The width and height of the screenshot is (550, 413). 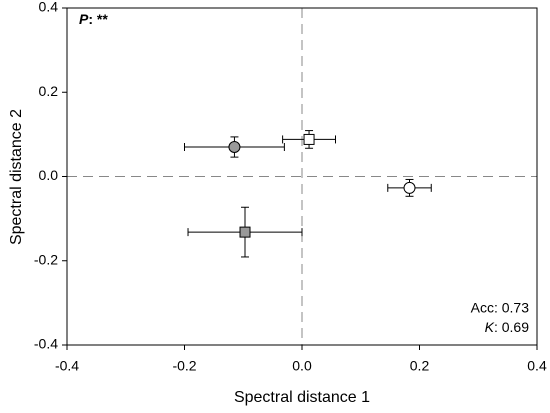 What do you see at coordinates (302, 397) in the screenshot?
I see `x-axis-title: Spectral distance 1` at bounding box center [302, 397].